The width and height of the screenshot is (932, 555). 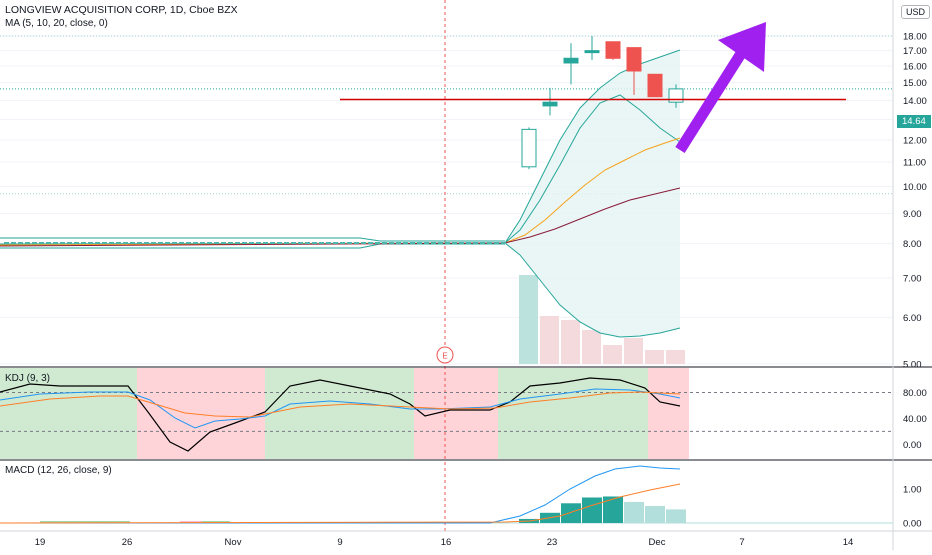 What do you see at coordinates (446, 542) in the screenshot?
I see `x-tick-label: 16` at bounding box center [446, 542].